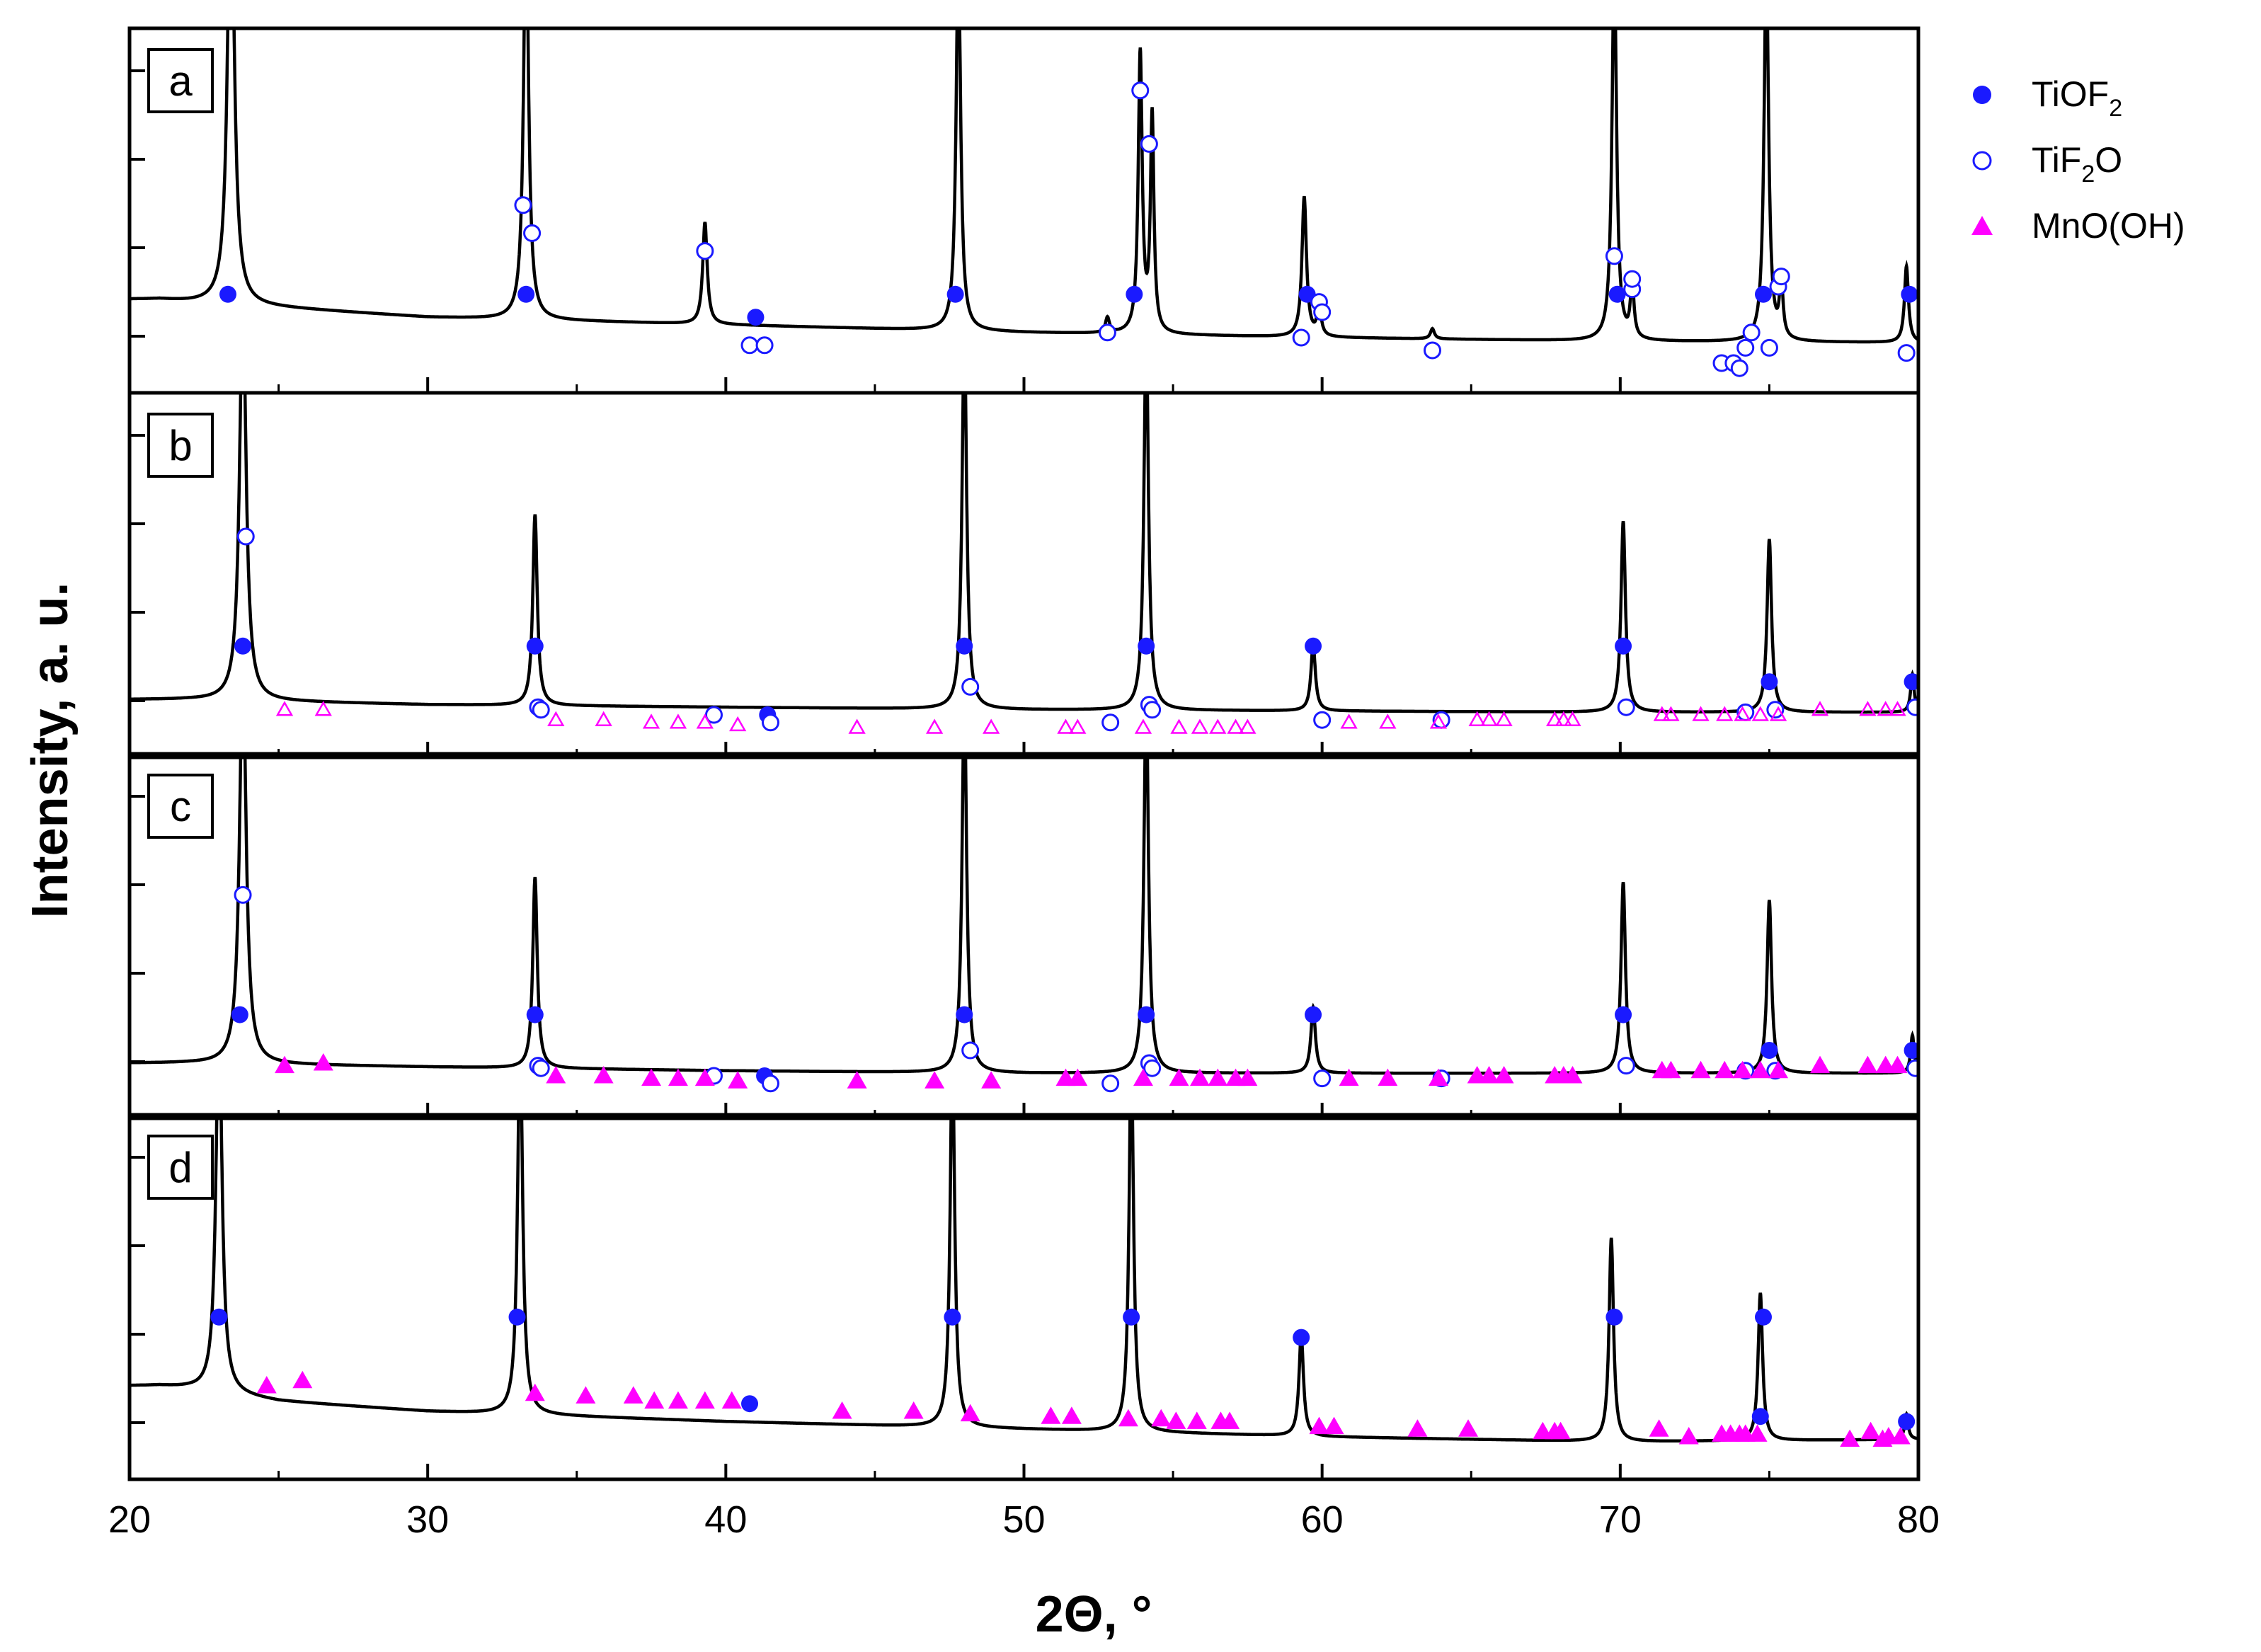  I want to click on x-axis-title-unit: , °, so click(1128, 1614).